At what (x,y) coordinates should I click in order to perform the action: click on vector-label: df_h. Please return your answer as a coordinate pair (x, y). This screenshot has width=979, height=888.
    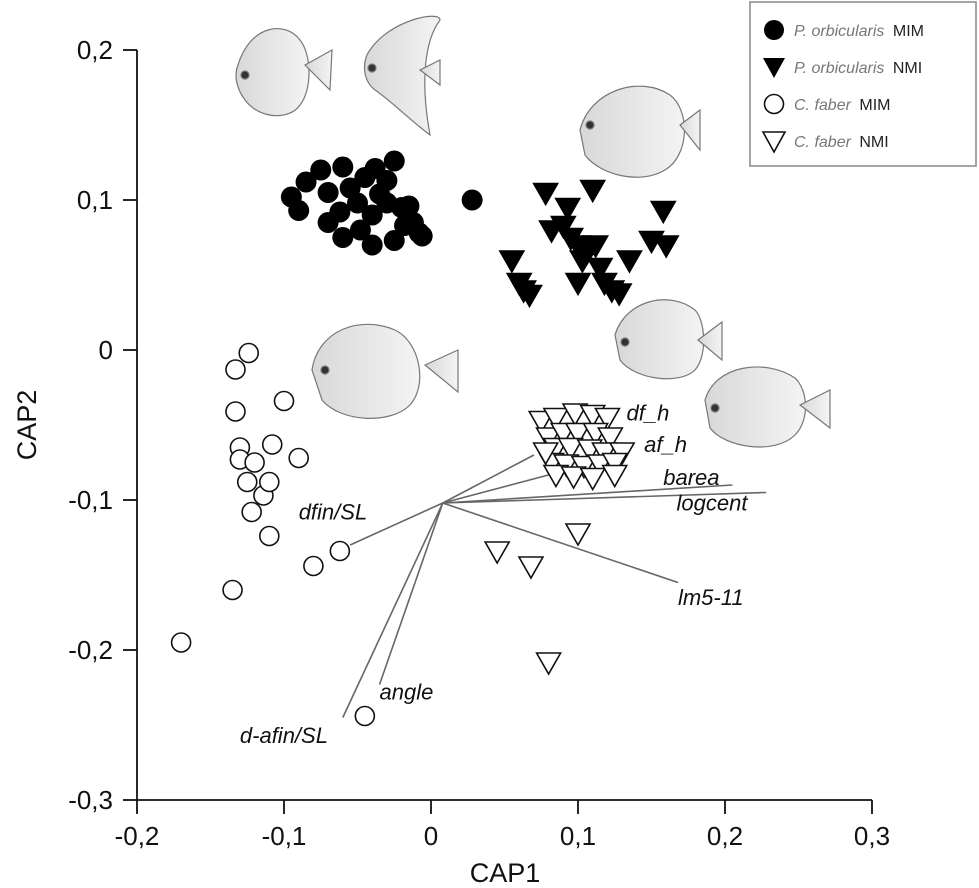
    Looking at the image, I should click on (648, 413).